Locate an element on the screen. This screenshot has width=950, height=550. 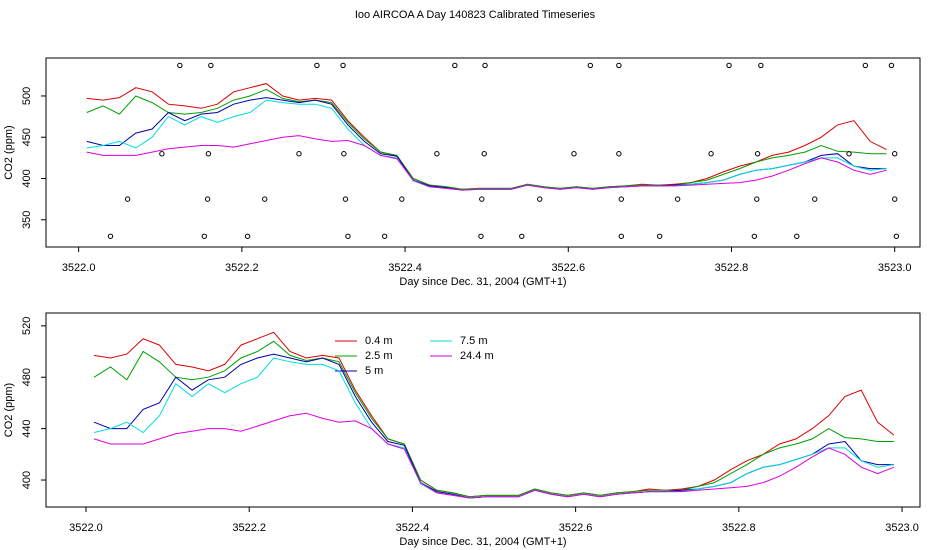
legend-label: 24.4 m is located at coordinates (477, 356).